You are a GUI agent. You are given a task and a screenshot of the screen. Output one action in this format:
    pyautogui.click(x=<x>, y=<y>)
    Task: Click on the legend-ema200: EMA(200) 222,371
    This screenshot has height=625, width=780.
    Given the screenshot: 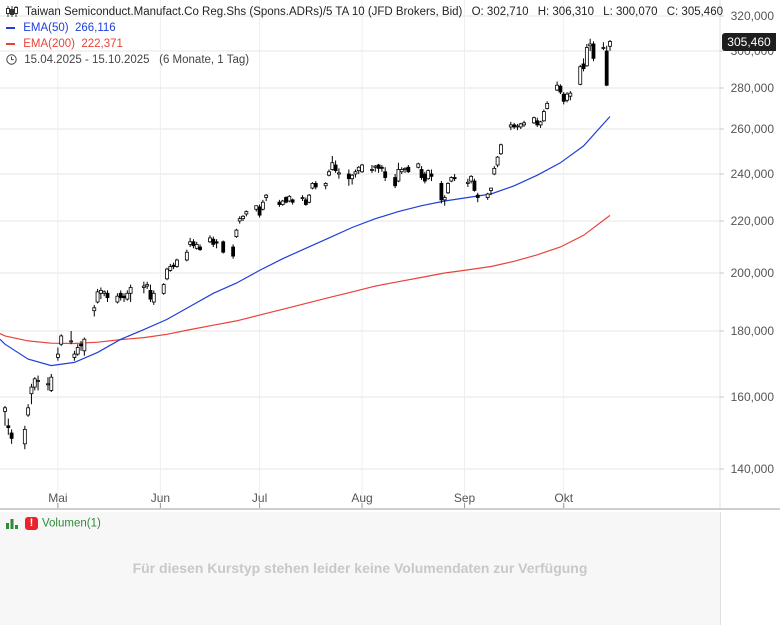 What is the action you would take?
    pyautogui.click(x=64, y=44)
    